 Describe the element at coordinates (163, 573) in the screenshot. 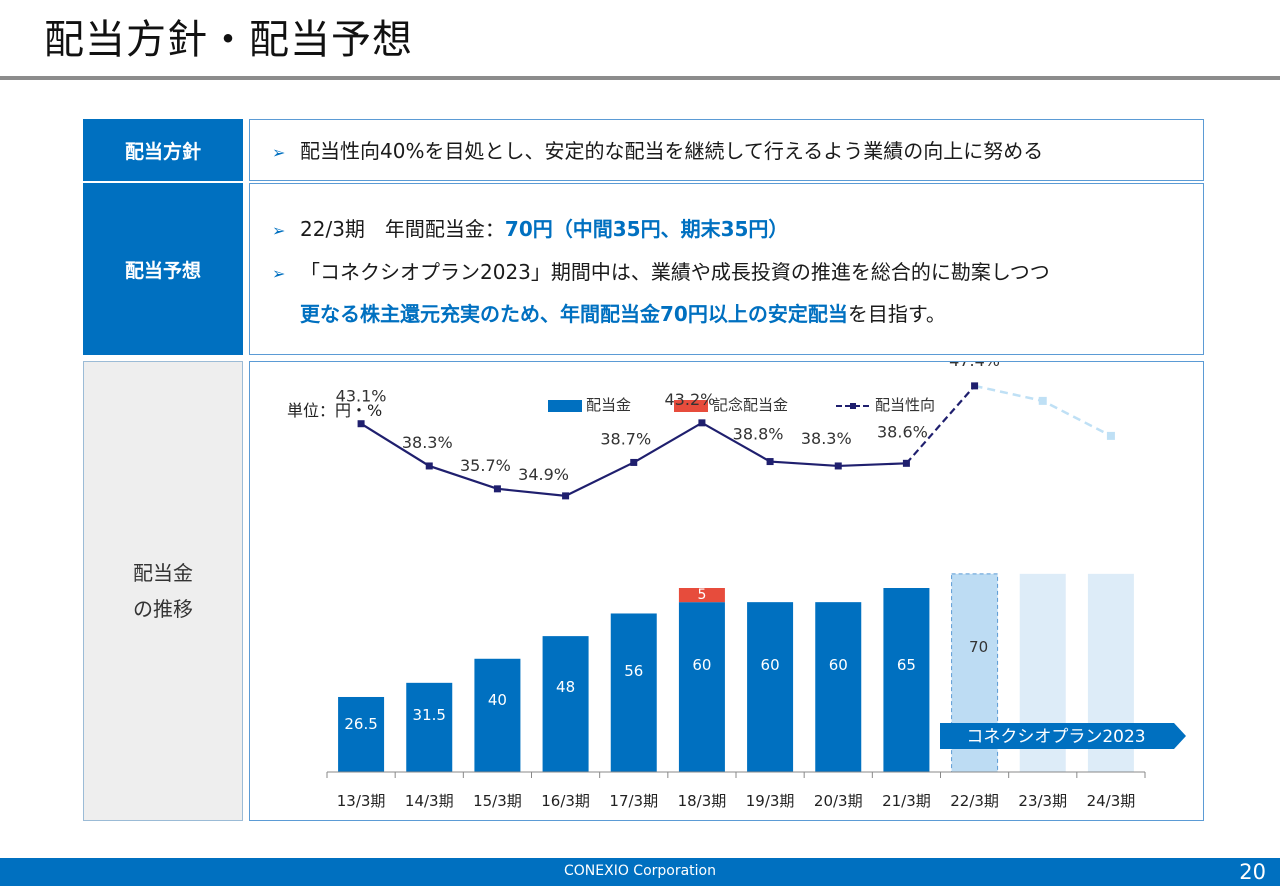

I see `history-label-line1: 配当金` at that location.